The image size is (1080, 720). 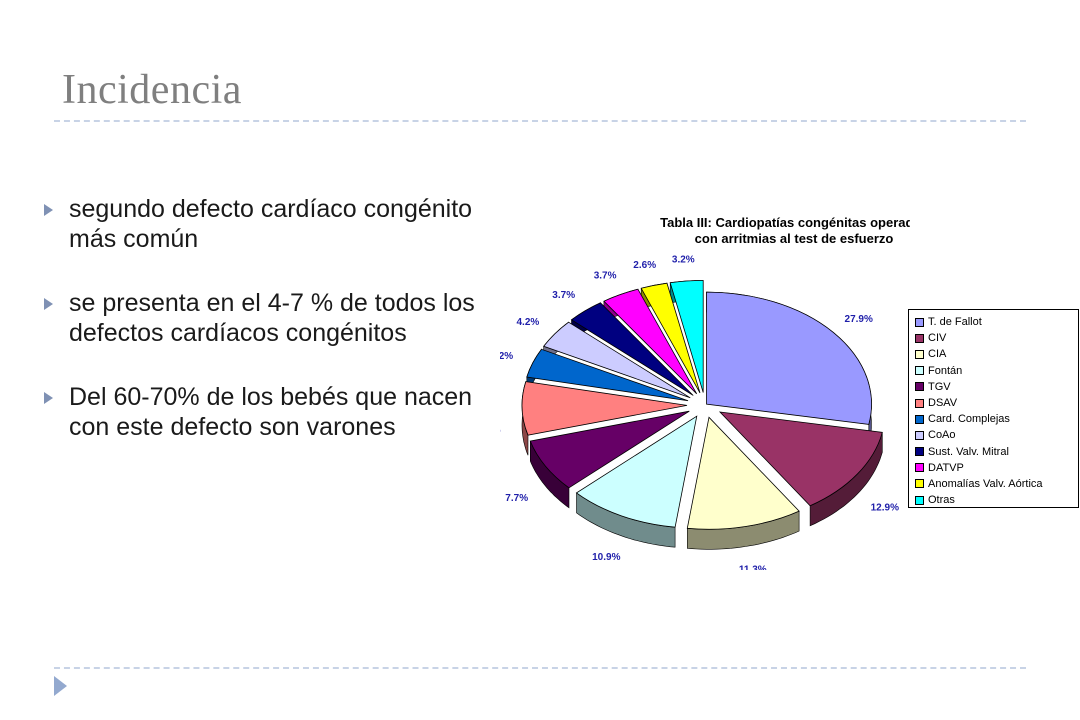 What do you see at coordinates (753, 567) in the screenshot?
I see `pie-value-label: 11.3%` at bounding box center [753, 567].